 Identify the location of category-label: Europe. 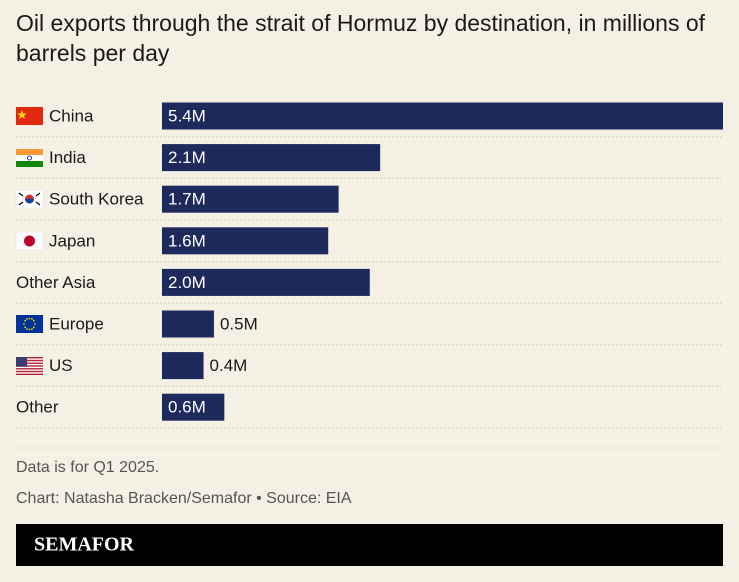
(76, 323).